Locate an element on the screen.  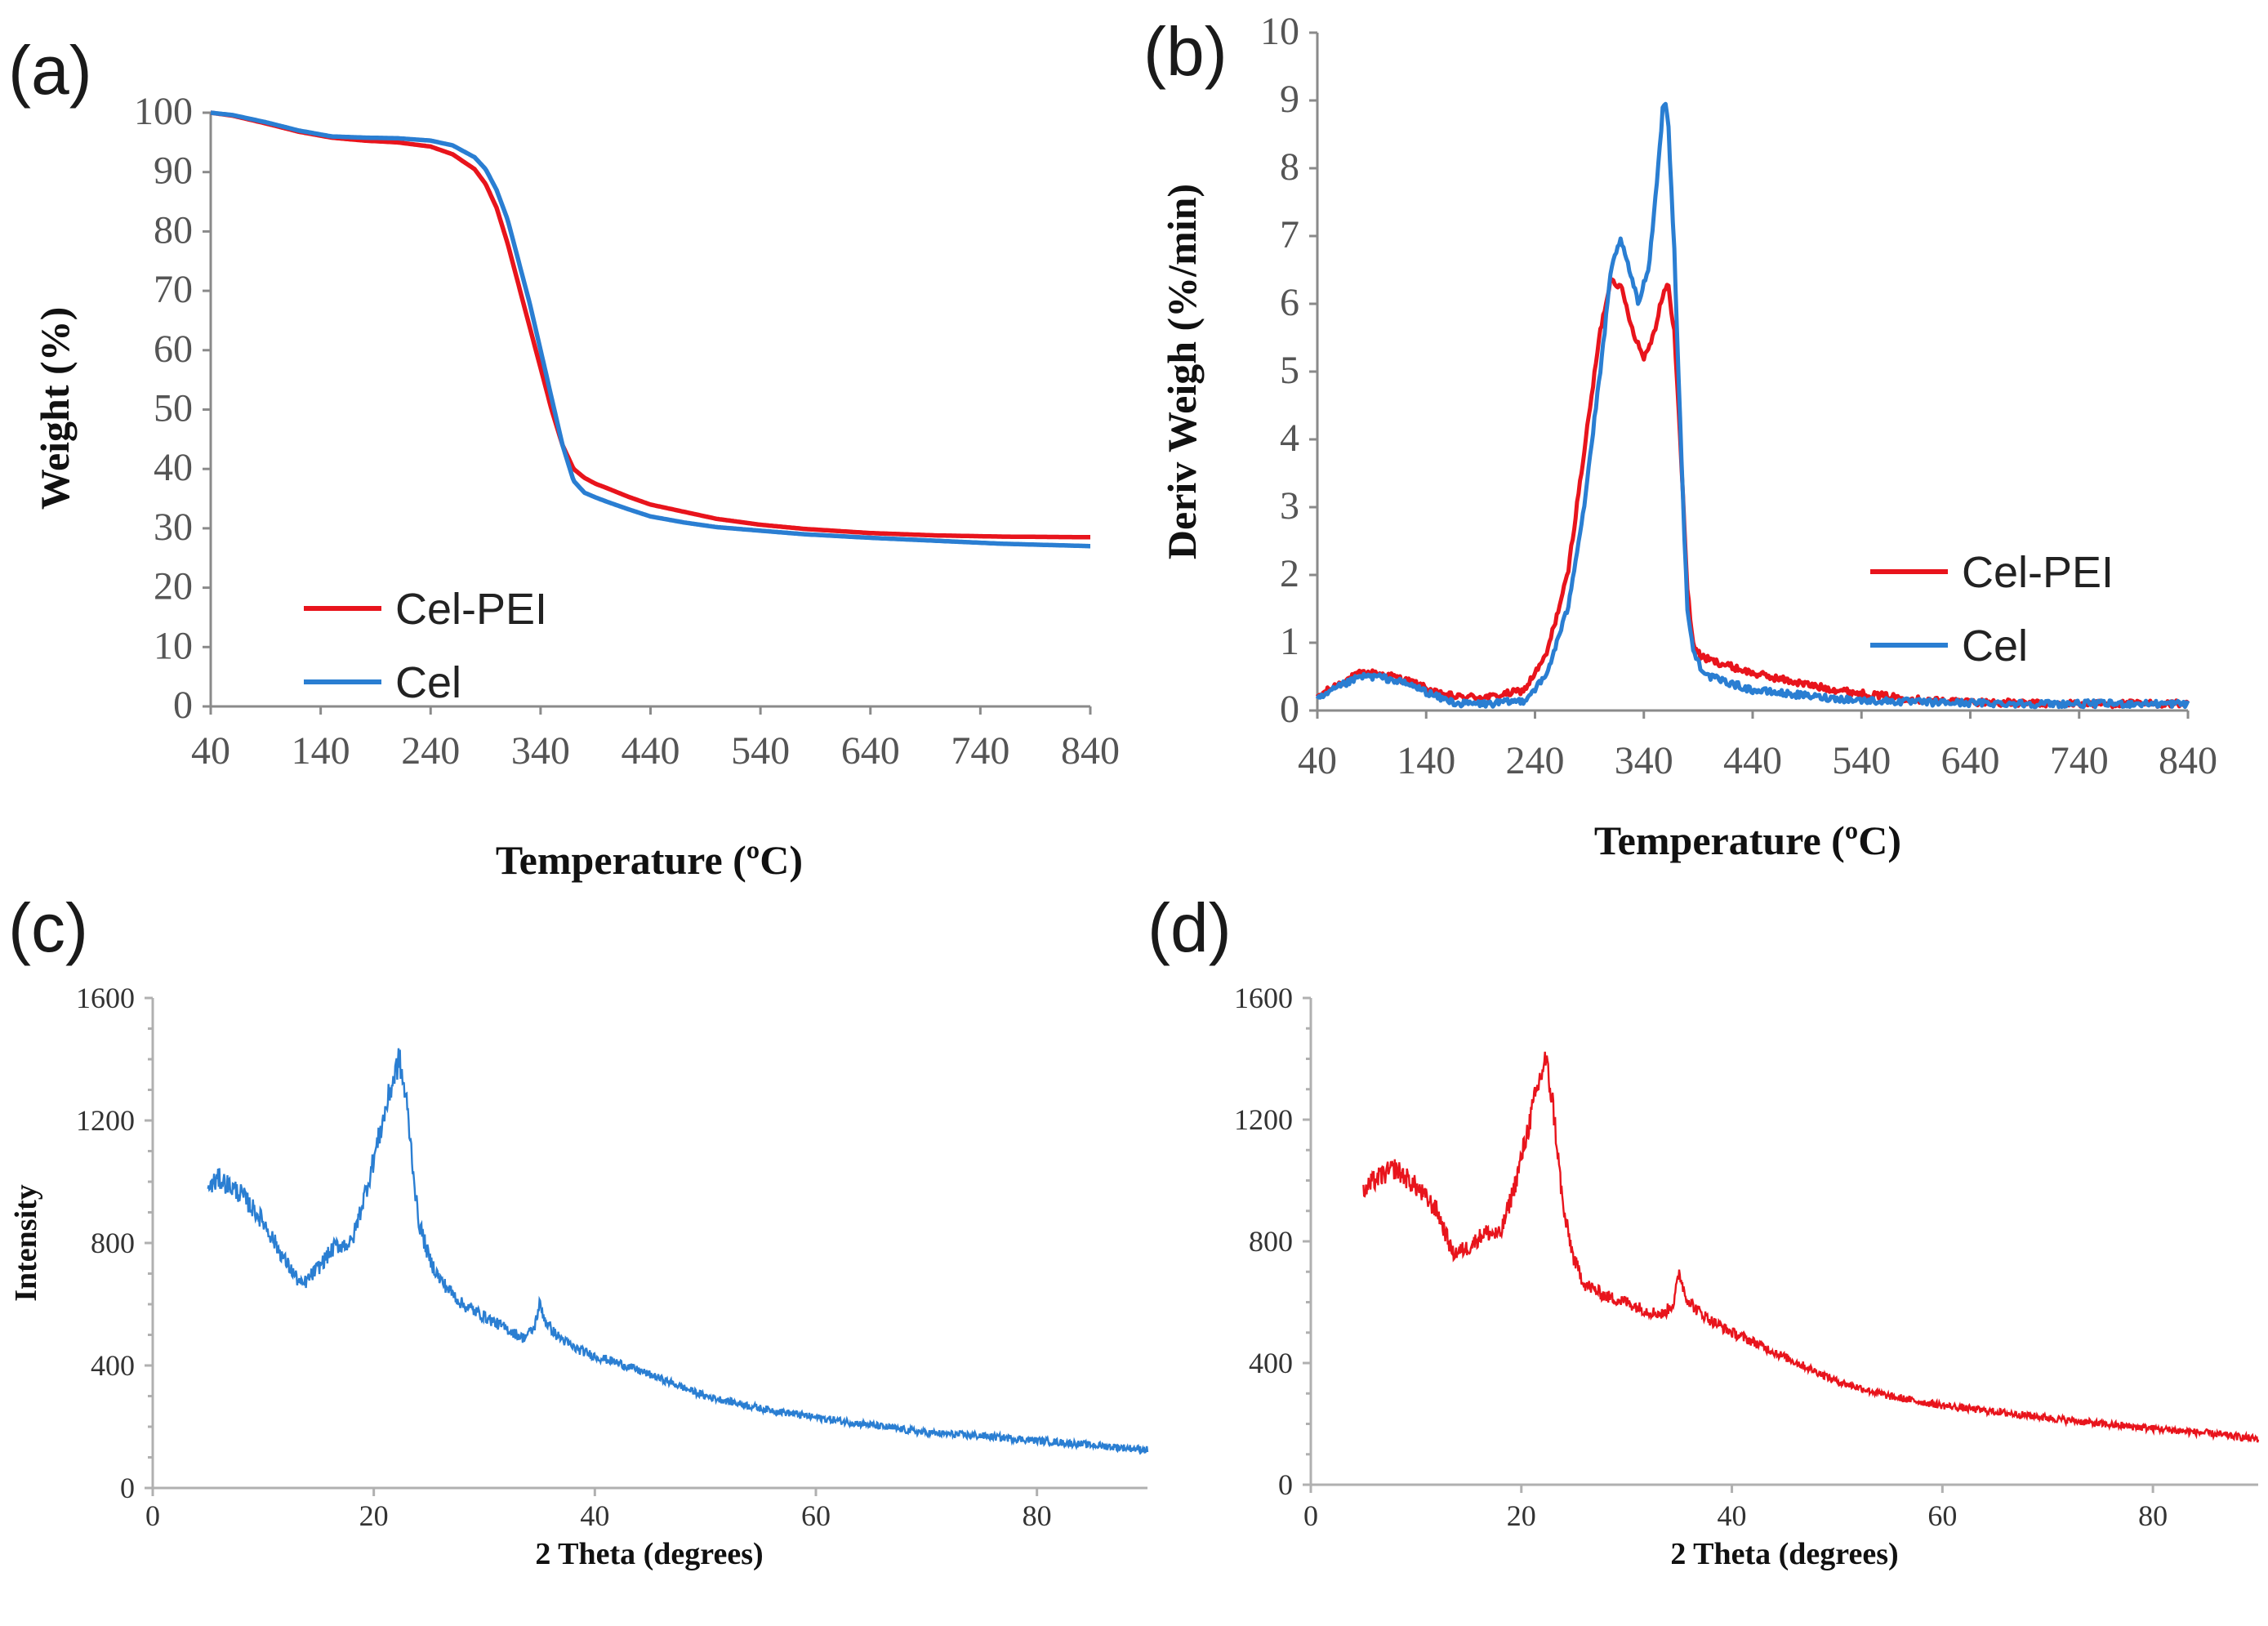
y-tick-label: 1 is located at coordinates (1289, 641).